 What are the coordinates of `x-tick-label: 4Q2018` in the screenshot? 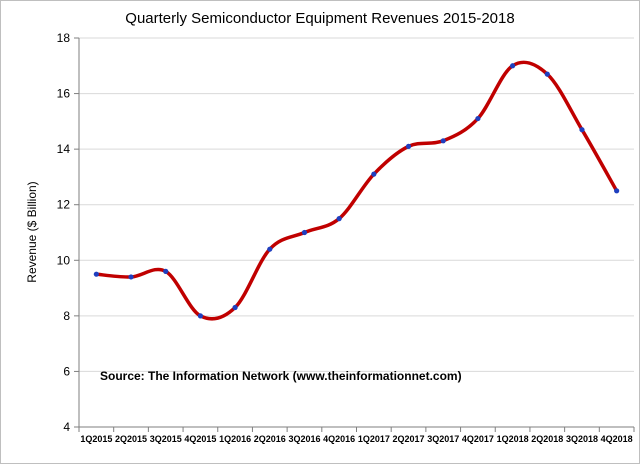 It's located at (617, 439).